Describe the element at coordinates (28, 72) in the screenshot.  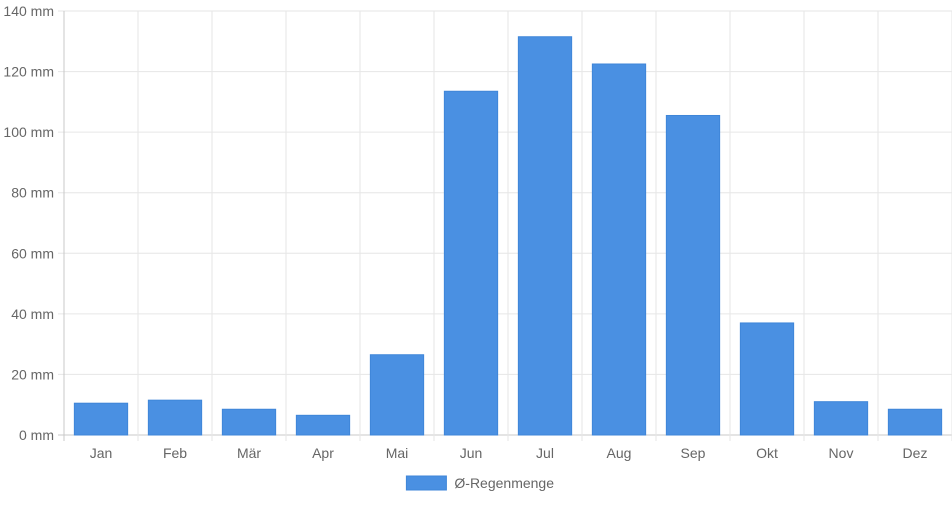
I see `y-tick-label: 120 mm` at that location.